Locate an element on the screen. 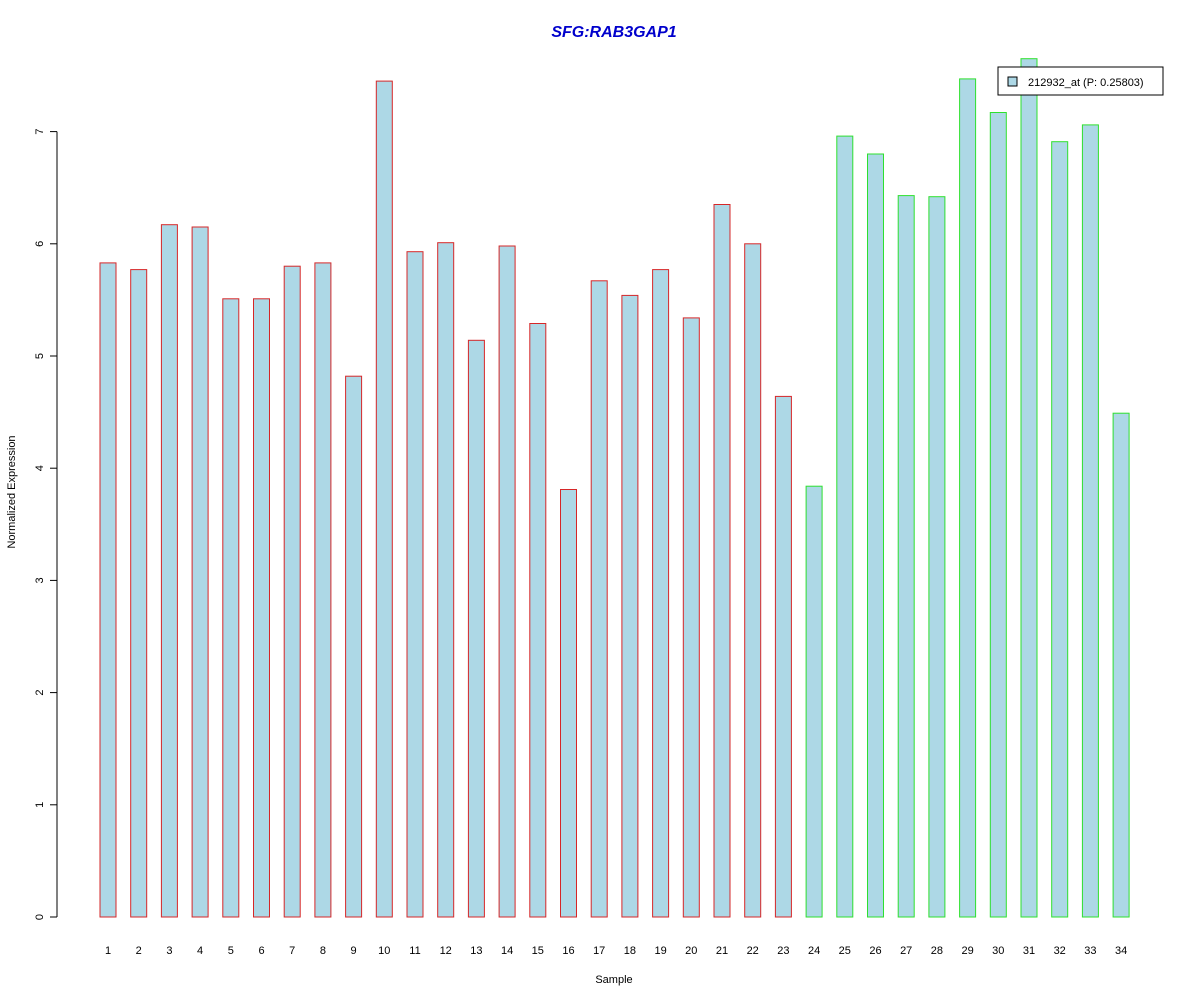 This screenshot has width=1200, height=1000. x-tick-label: 15 is located at coordinates (538, 951).